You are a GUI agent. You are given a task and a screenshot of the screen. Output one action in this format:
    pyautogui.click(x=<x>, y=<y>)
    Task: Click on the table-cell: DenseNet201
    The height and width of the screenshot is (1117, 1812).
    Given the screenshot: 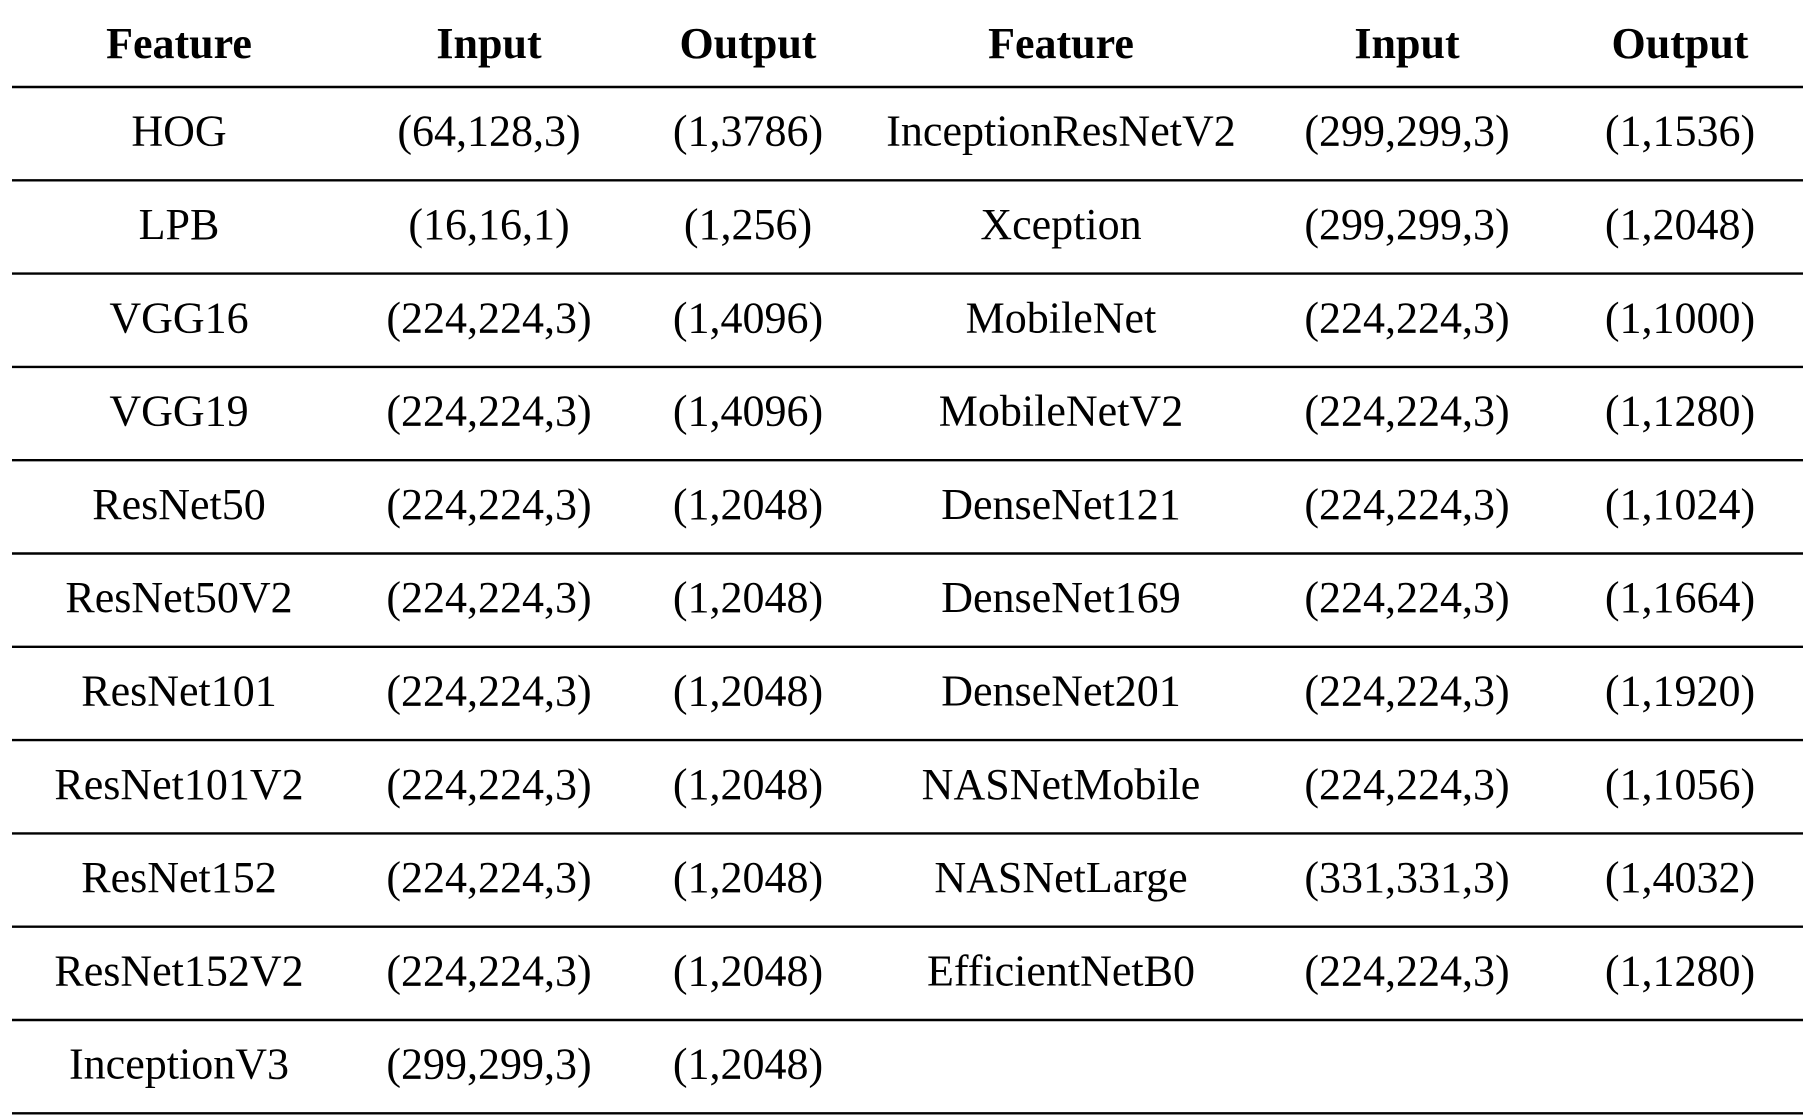 What is the action you would take?
    pyautogui.click(x=1061, y=691)
    